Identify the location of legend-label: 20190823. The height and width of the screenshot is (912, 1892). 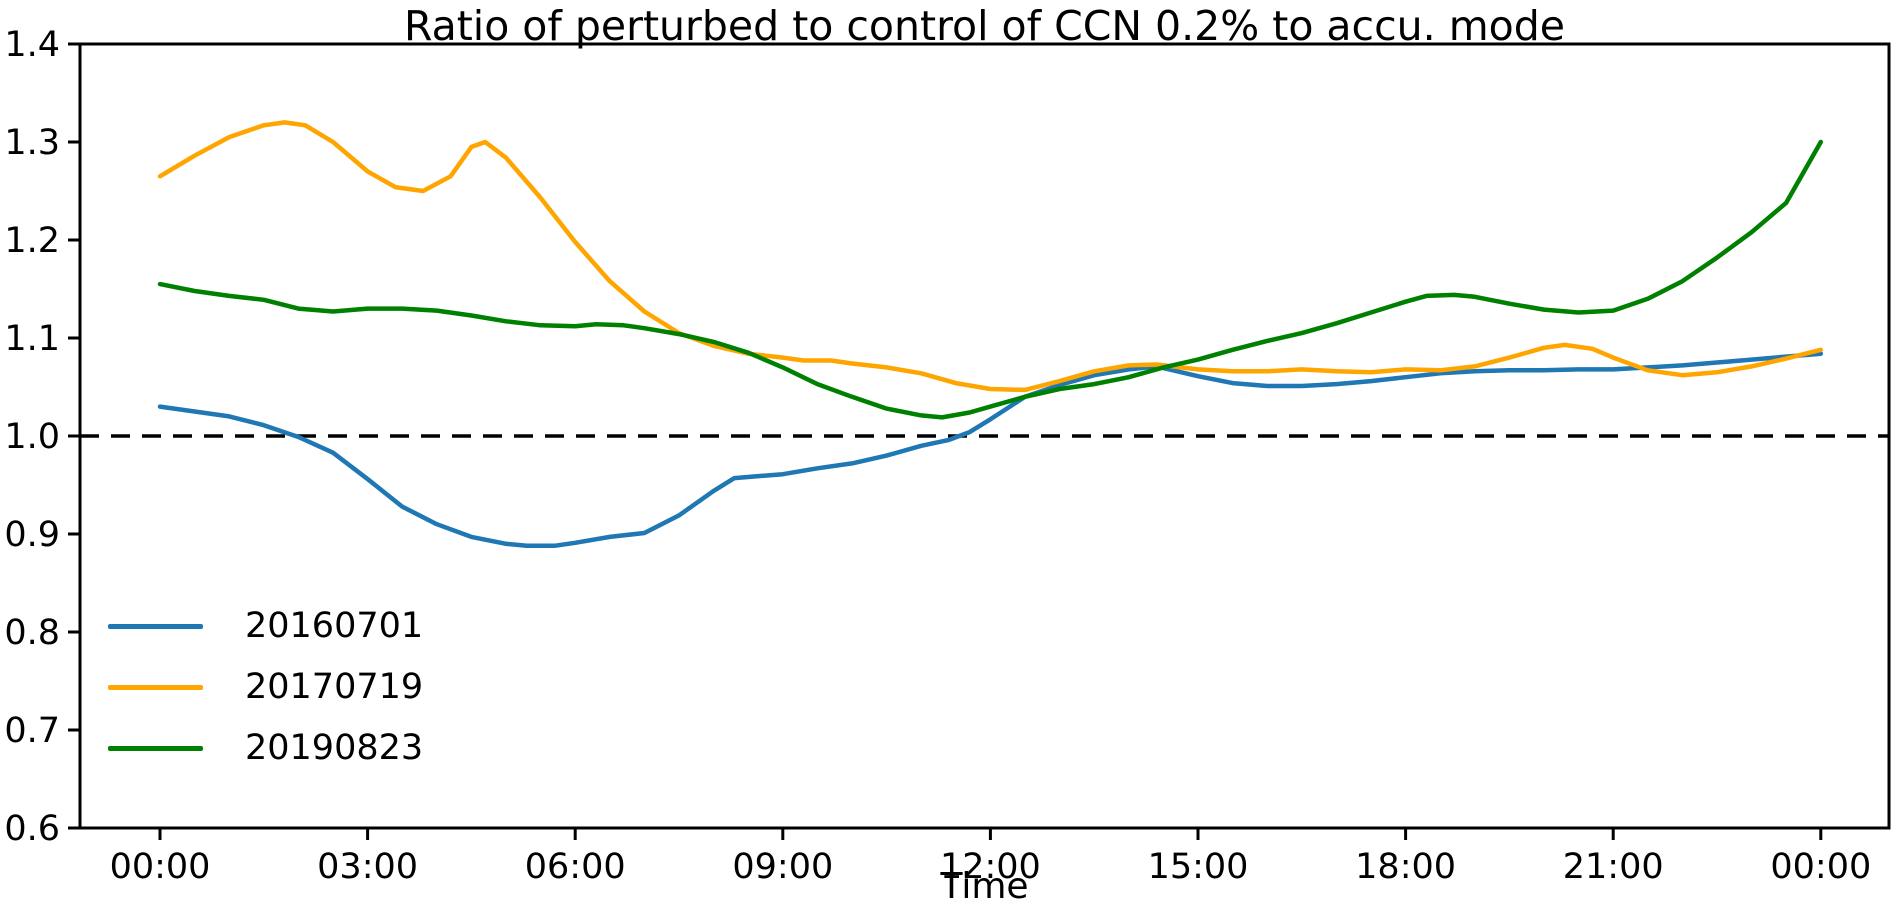
(334, 748).